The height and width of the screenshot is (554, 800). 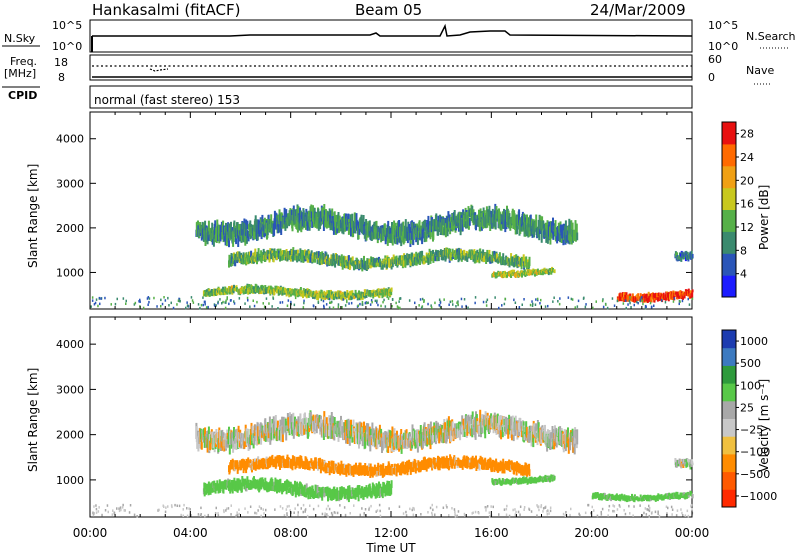 What do you see at coordinates (391, 97) in the screenshot?
I see `cpid-strip-frame` at bounding box center [391, 97].